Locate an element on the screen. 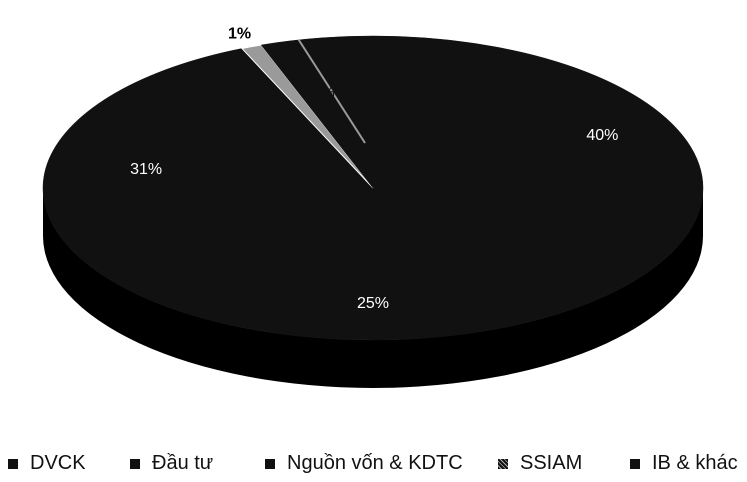  pie-slice-ib-khac is located at coordinates (317, 113).